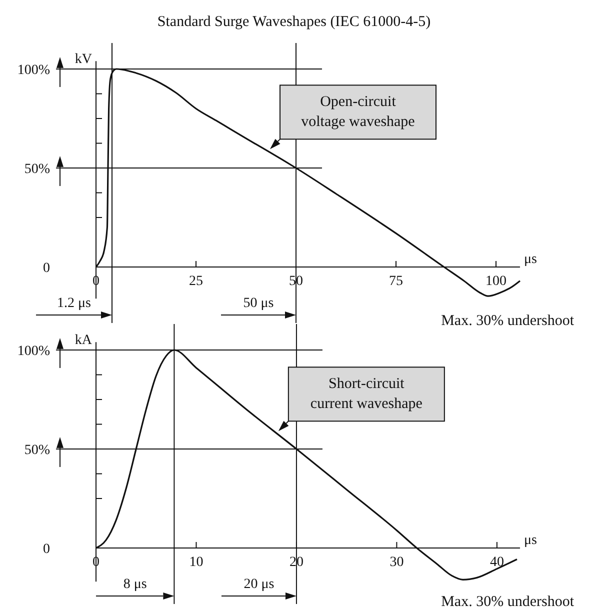  Describe the element at coordinates (396, 281) in the screenshot. I see `x-tick-label: 75` at that location.